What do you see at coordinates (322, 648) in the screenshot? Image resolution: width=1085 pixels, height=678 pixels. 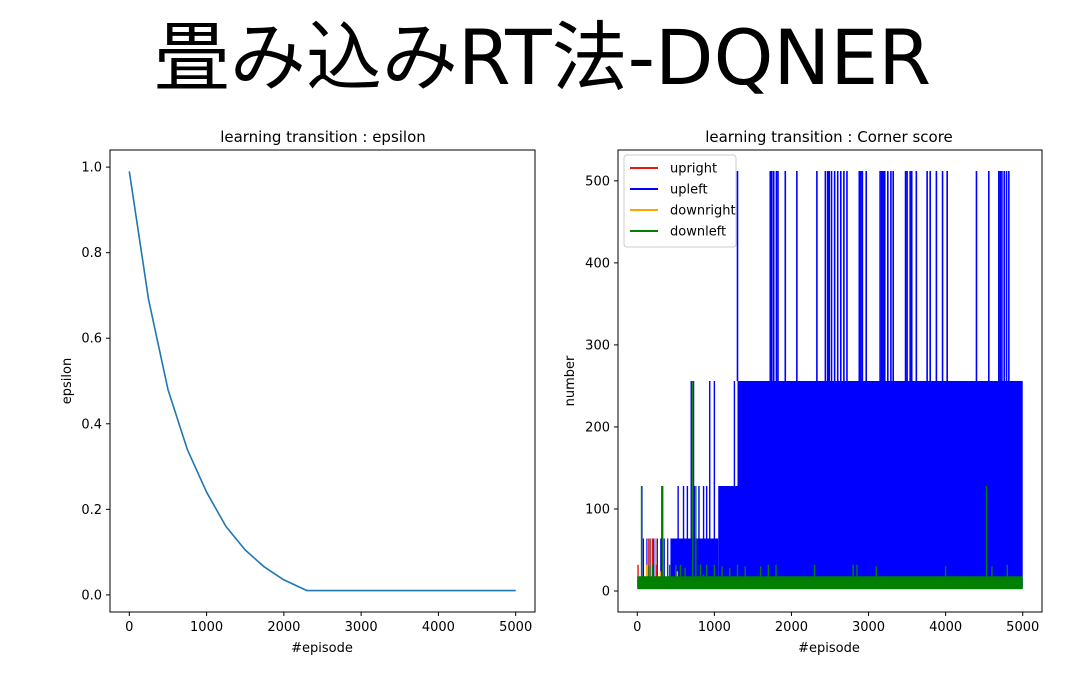 I see `epsilon-x-axis-label: #episode` at bounding box center [322, 648].